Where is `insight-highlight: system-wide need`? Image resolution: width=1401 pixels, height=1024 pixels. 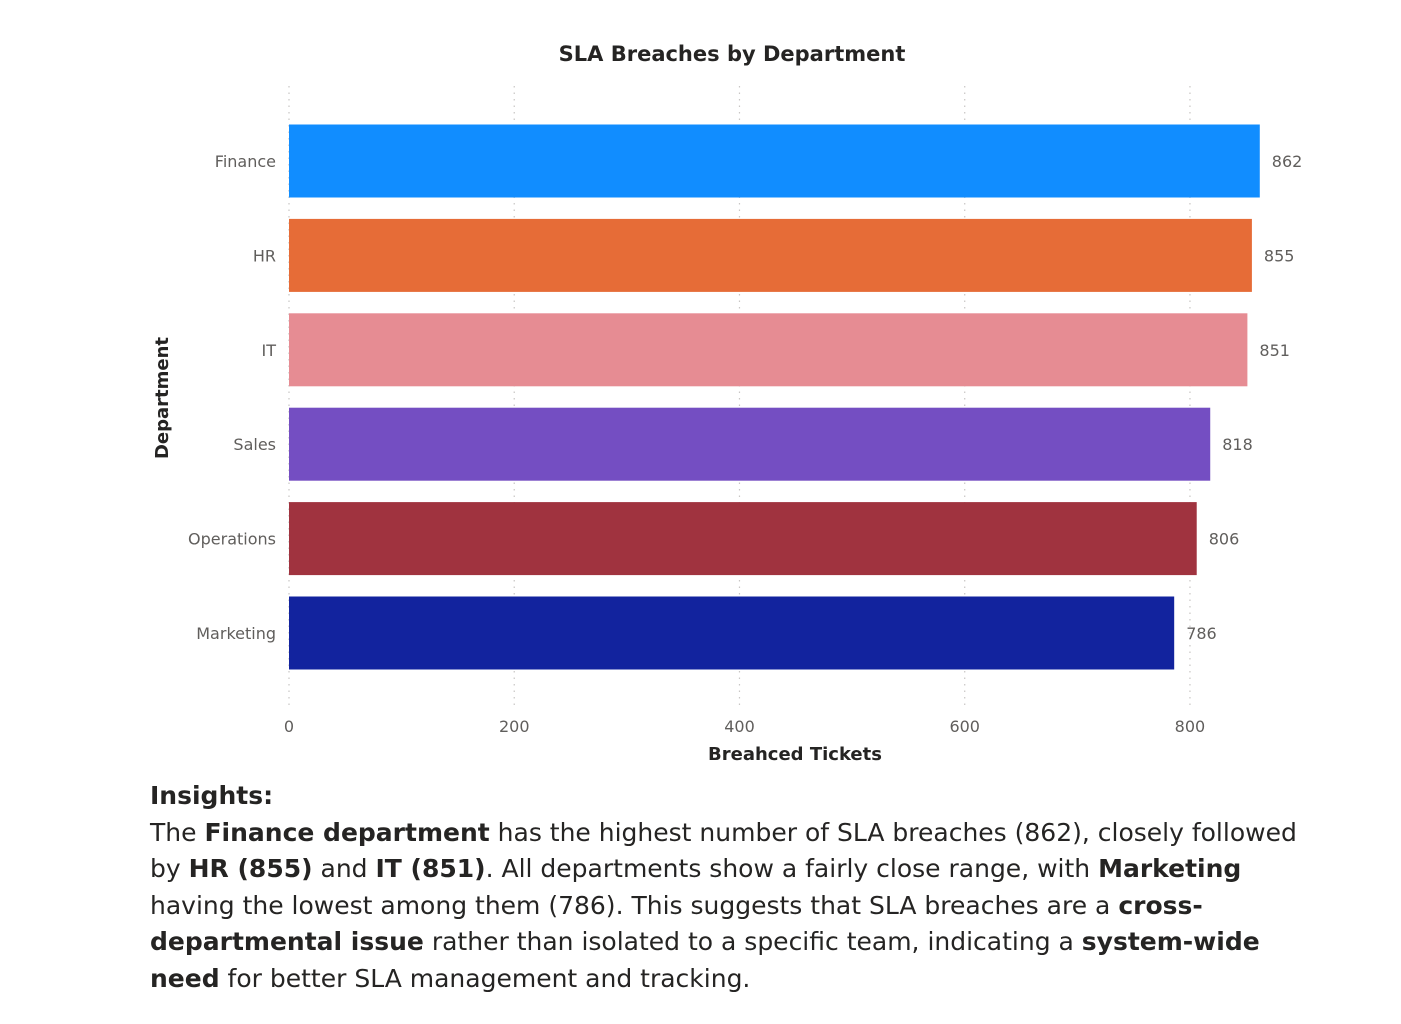 insight-highlight: system-wide need is located at coordinates (705, 960).